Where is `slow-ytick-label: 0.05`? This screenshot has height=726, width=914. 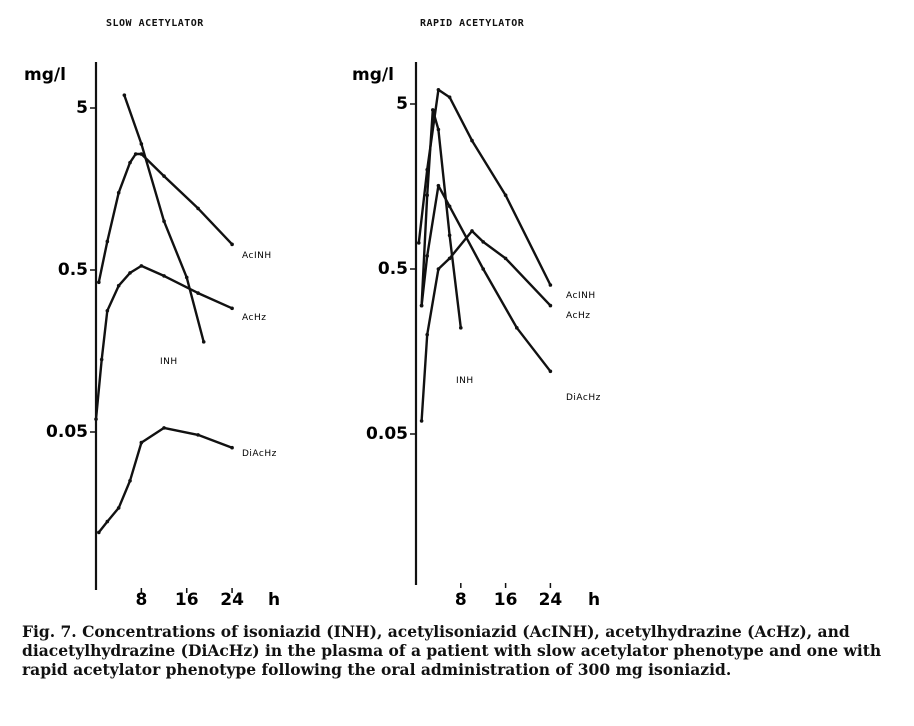
slow-ytick-label: 0.05 is located at coordinates (67, 432).